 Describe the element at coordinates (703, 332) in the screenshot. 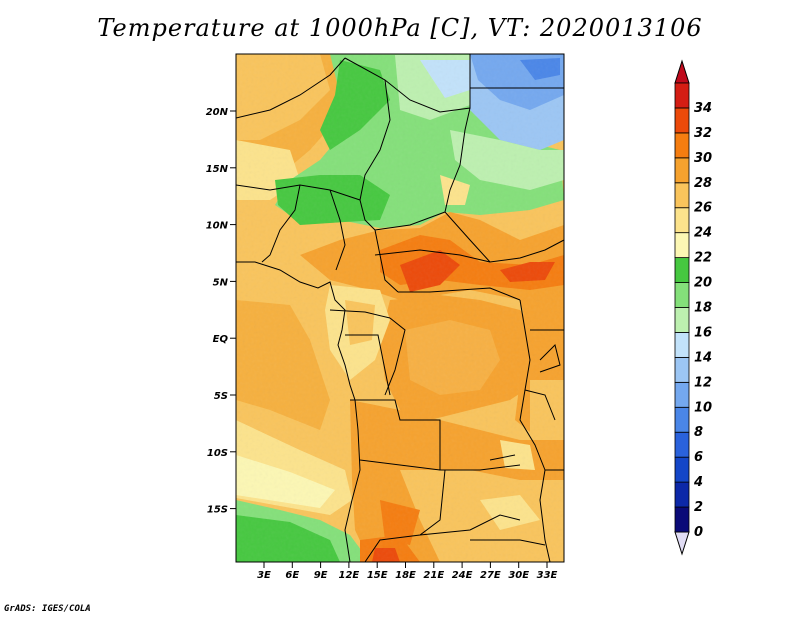

I see `colorbar-label: 16` at that location.